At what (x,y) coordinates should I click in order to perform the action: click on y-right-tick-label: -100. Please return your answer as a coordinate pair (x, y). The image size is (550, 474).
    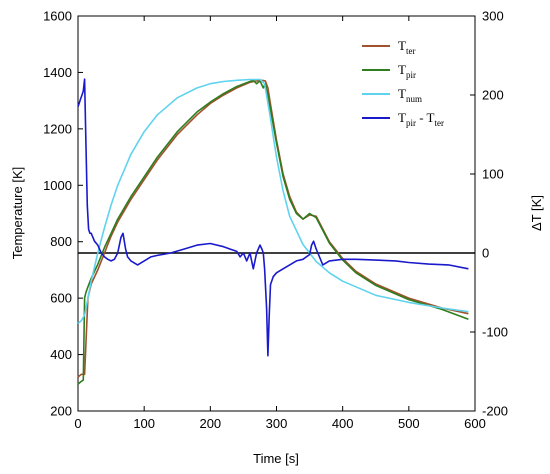
    Looking at the image, I should click on (495, 332).